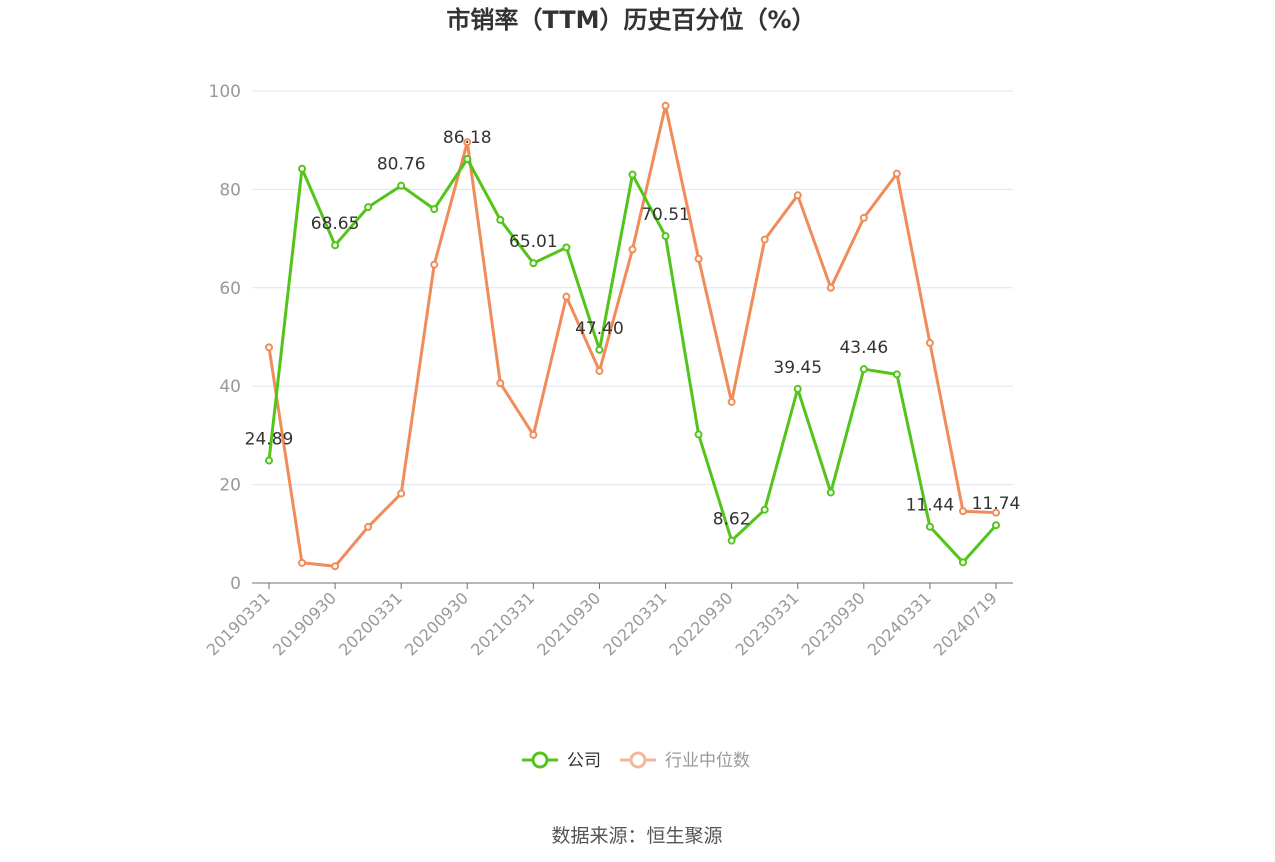  What do you see at coordinates (235, 584) in the screenshot?
I see `y-tick-label-0: 0` at bounding box center [235, 584].